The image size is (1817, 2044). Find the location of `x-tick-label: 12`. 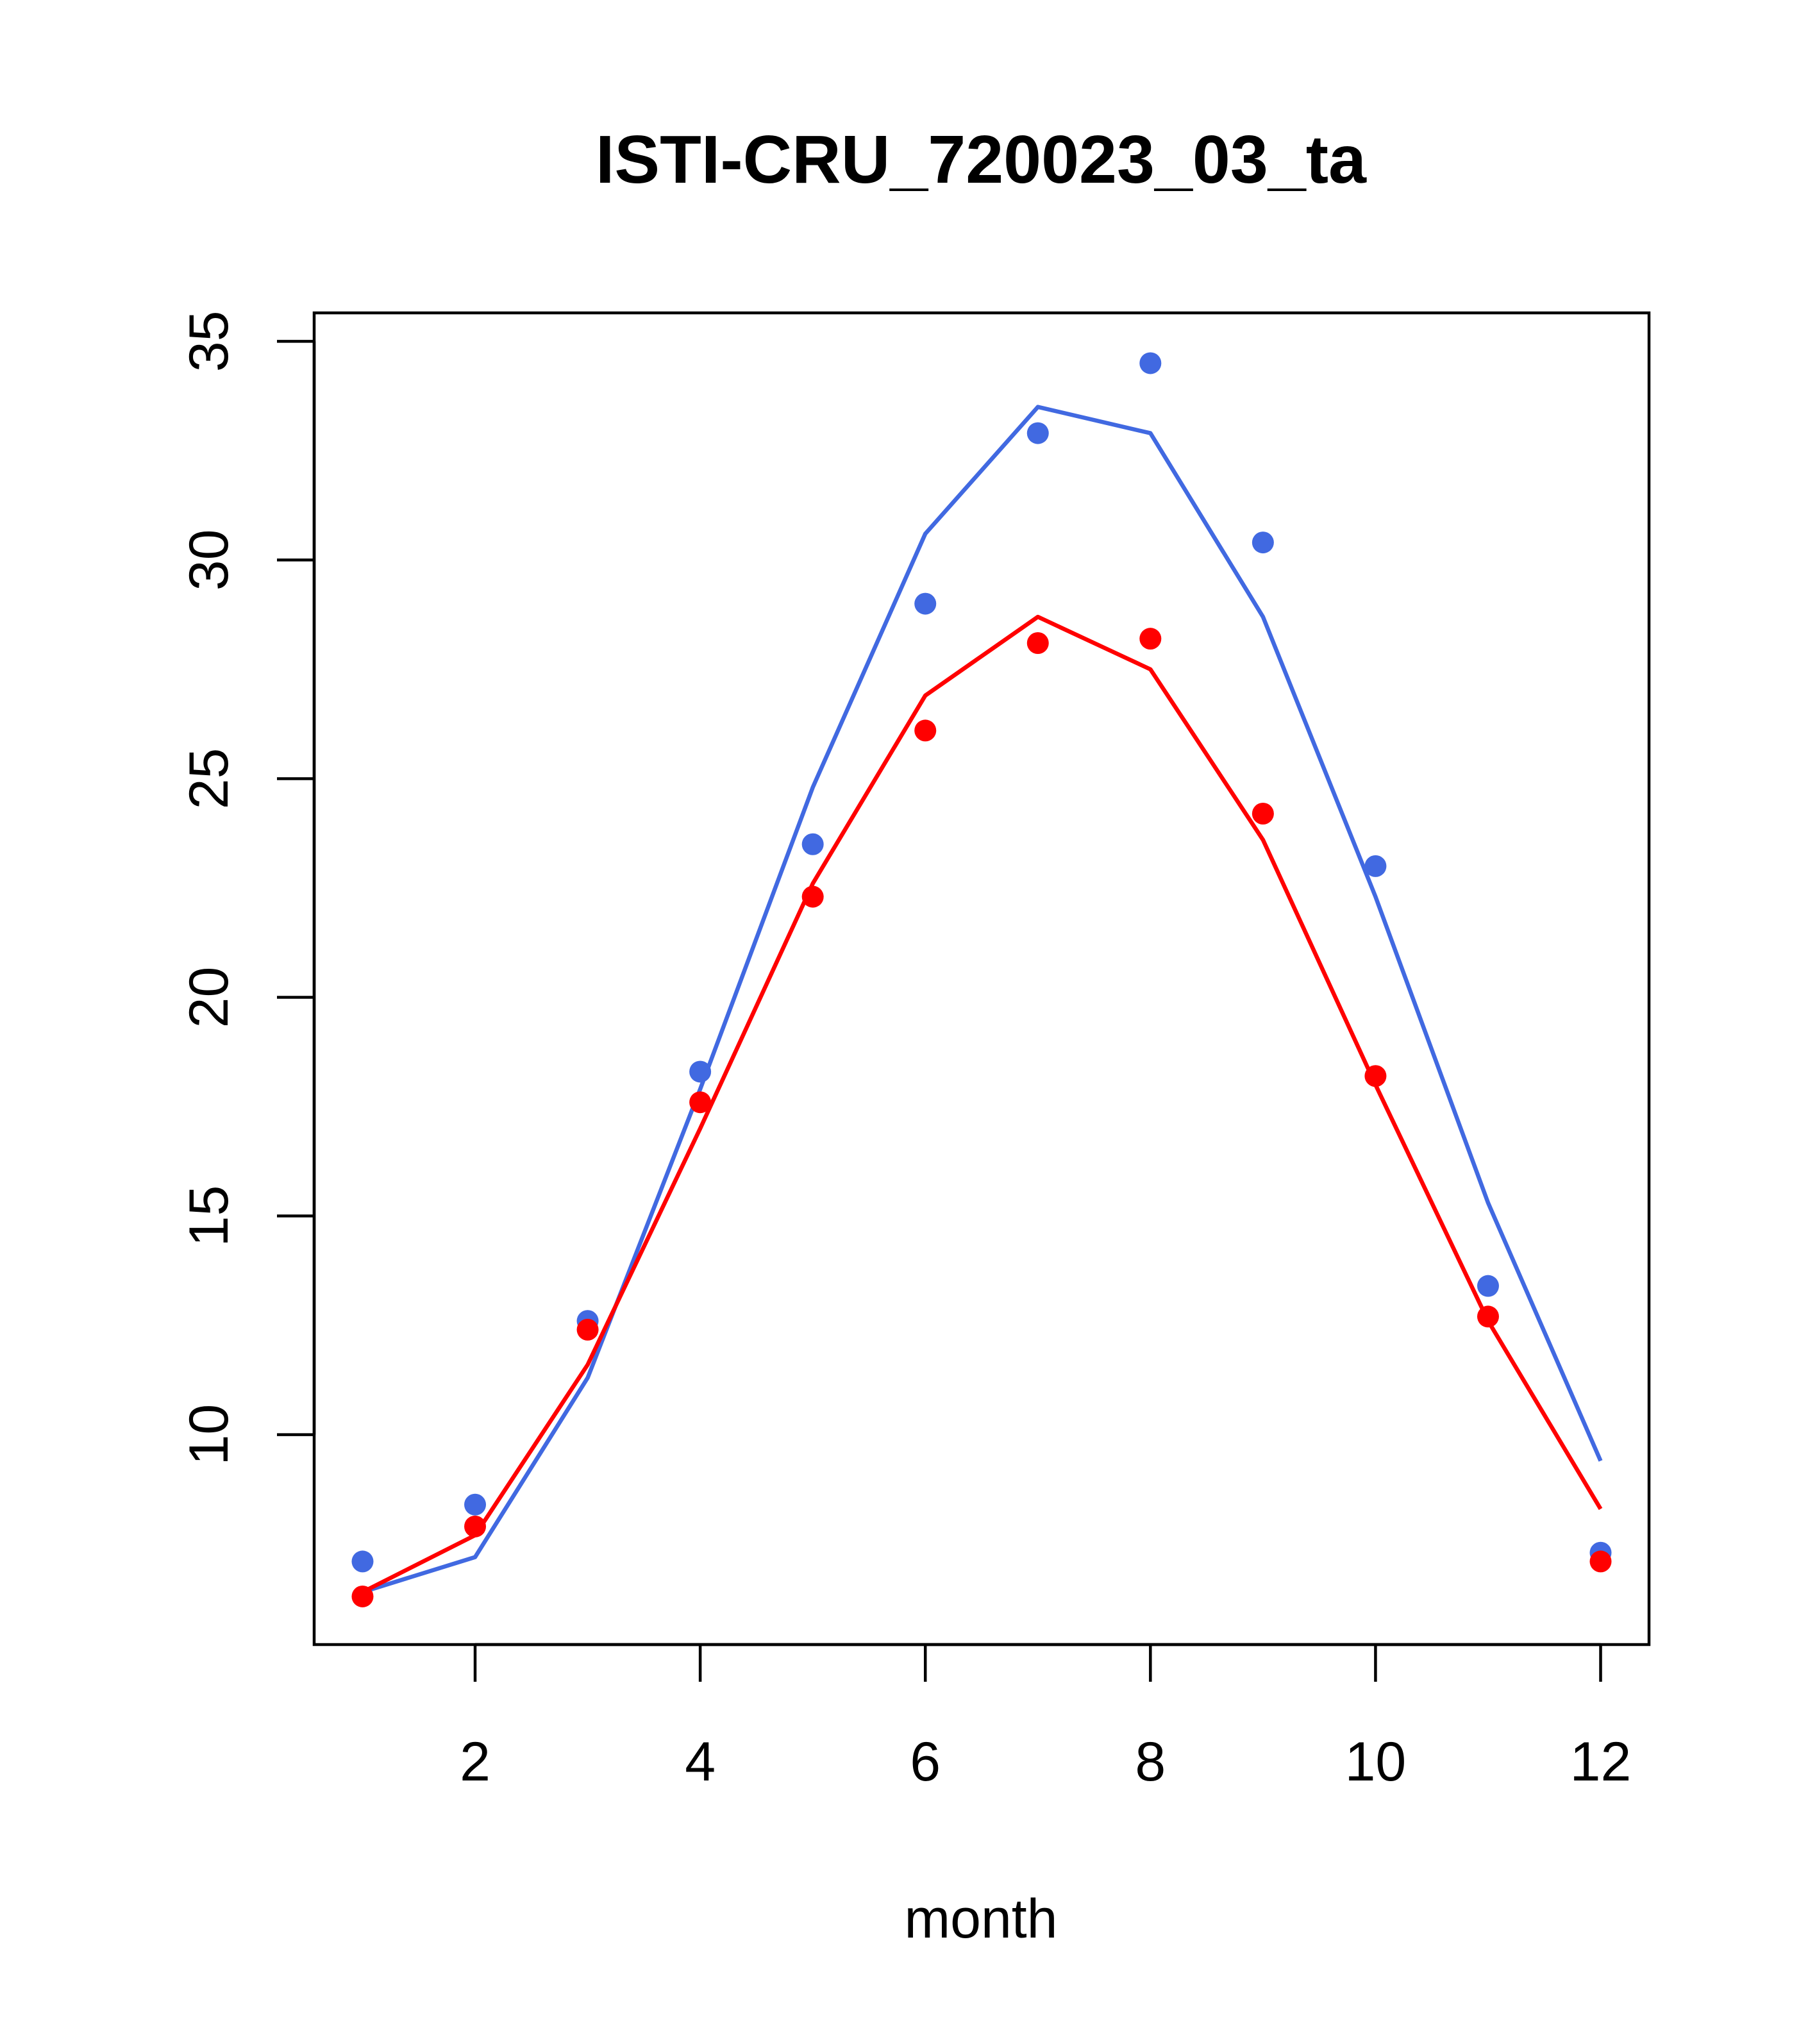

x-tick-label: 12 is located at coordinates (1601, 1762).